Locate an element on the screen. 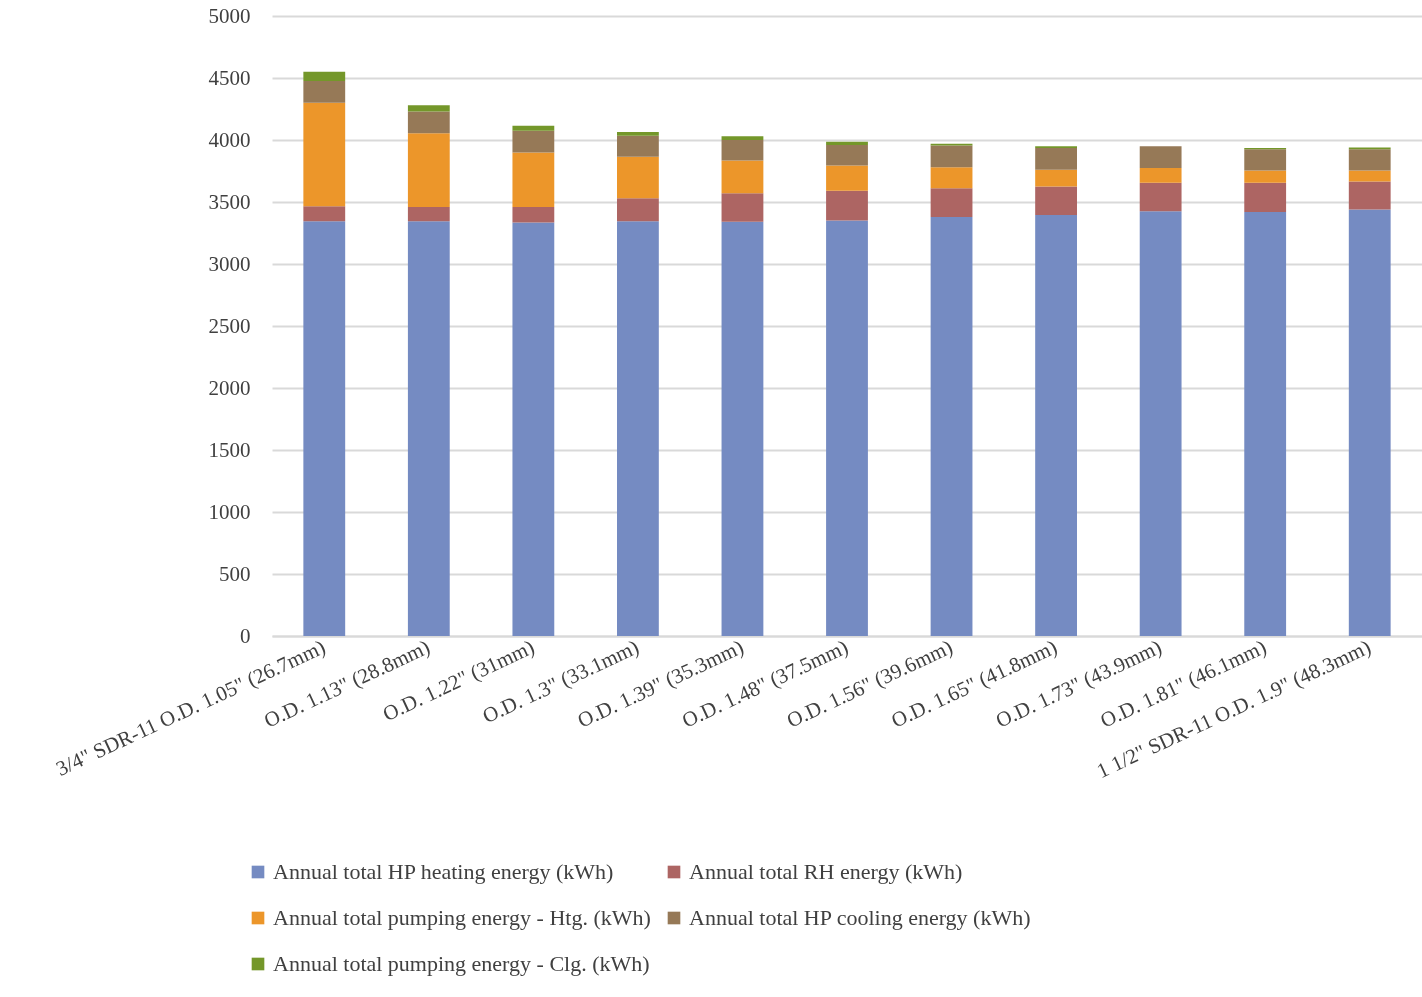 The image size is (1422, 997). y-tick-label: 4000 is located at coordinates (229, 139).